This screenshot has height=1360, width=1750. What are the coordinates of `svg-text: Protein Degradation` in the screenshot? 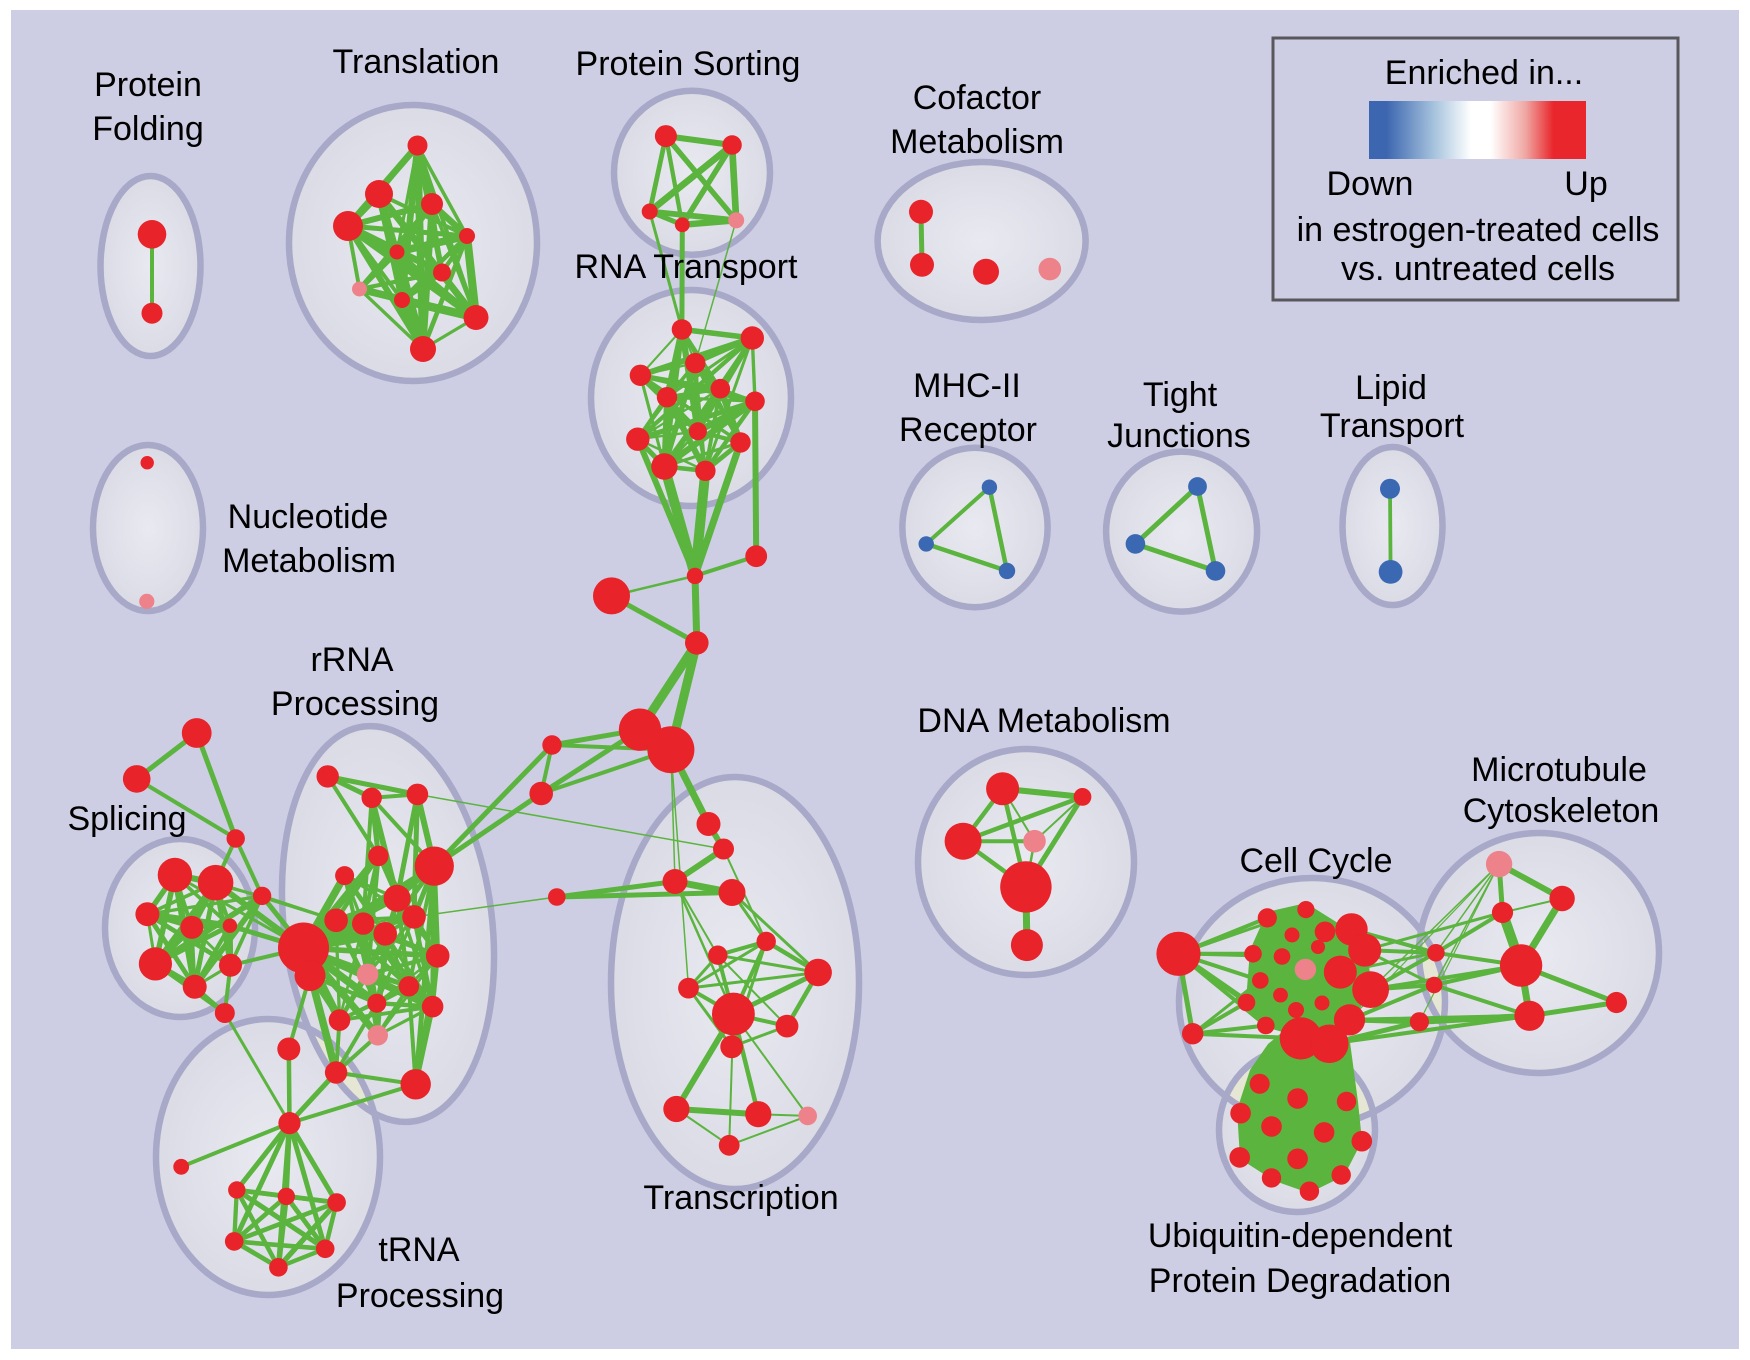 It's located at (1300, 1281).